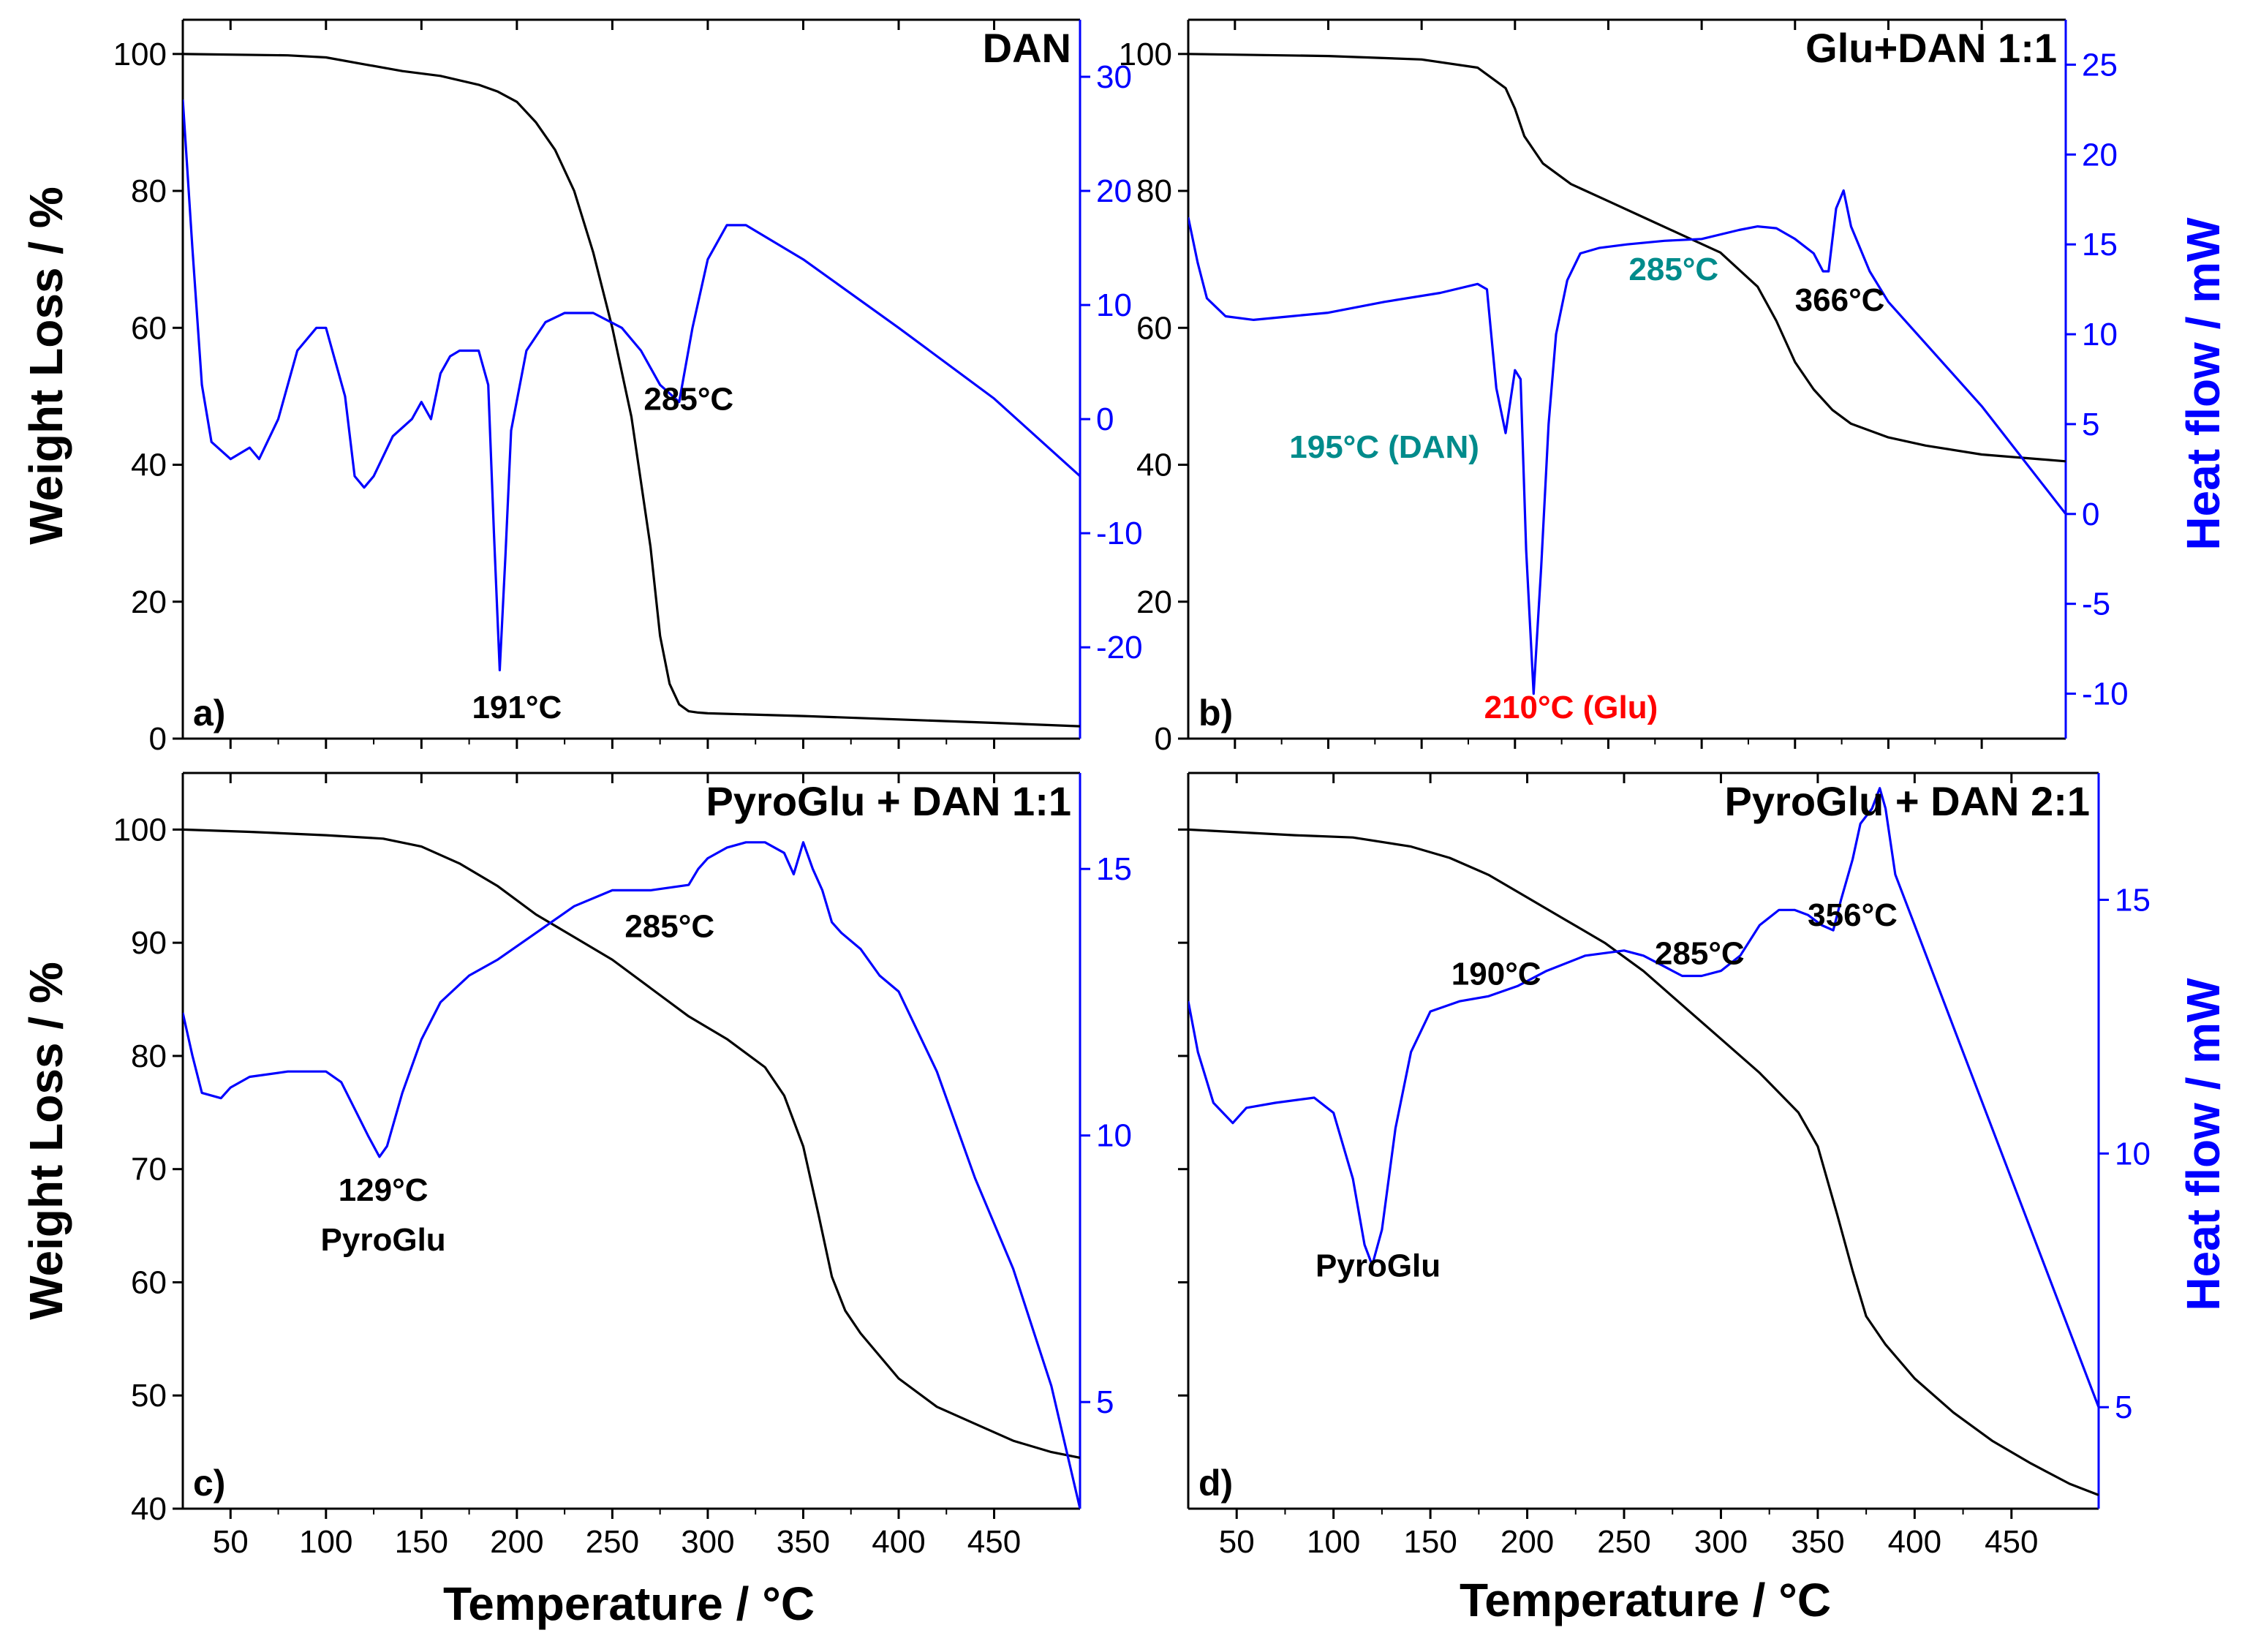  I want to click on y-right-axis-label-top: Heat flow / mW, so click(2203, 384).